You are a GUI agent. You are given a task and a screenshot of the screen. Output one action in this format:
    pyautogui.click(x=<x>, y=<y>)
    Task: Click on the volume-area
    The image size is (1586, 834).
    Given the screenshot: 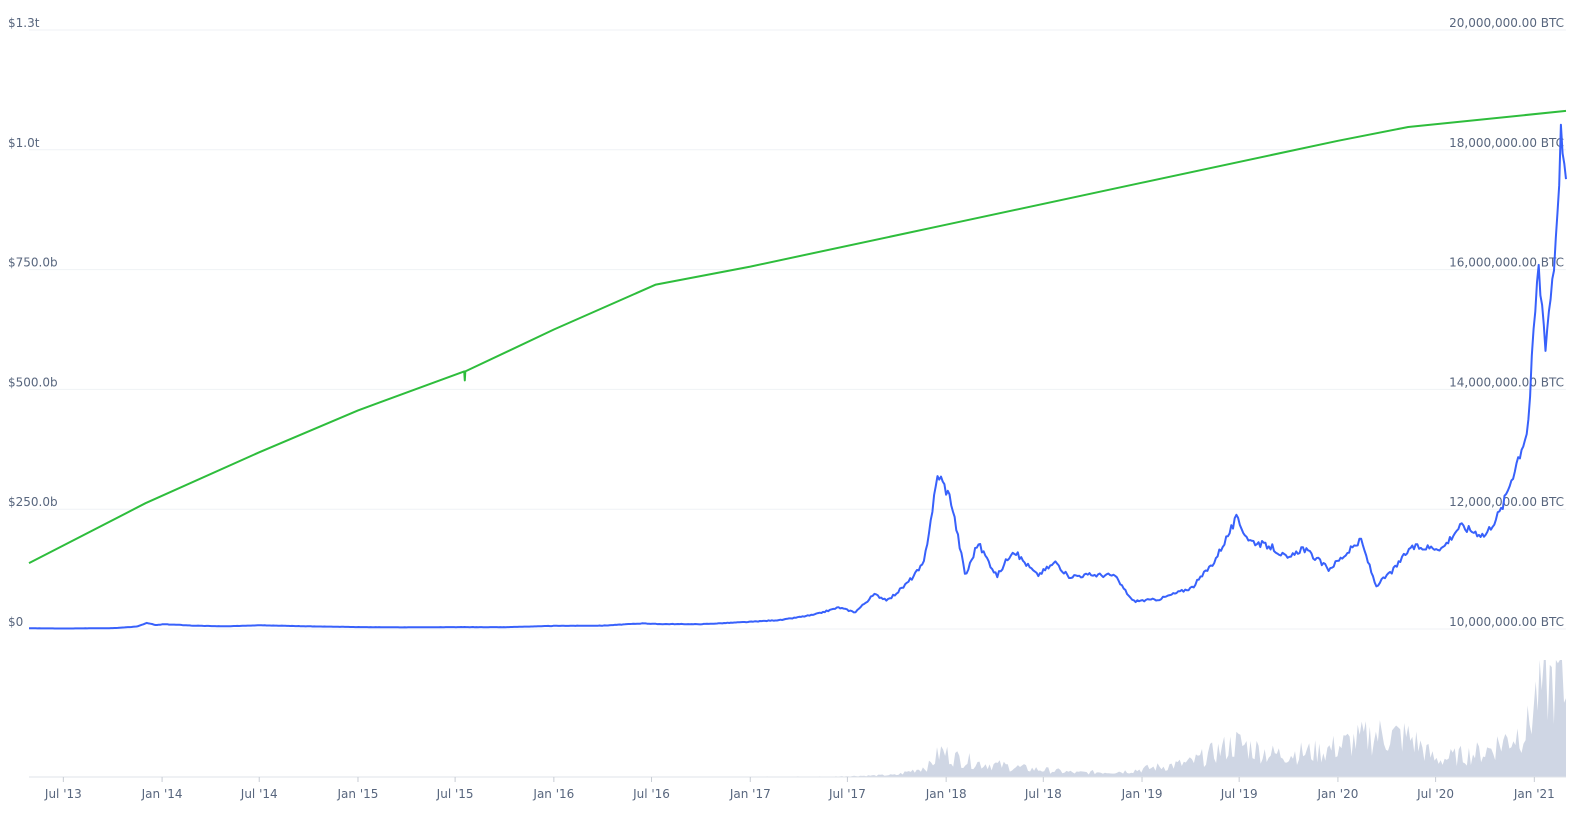 What is the action you would take?
    pyautogui.click(x=797, y=718)
    